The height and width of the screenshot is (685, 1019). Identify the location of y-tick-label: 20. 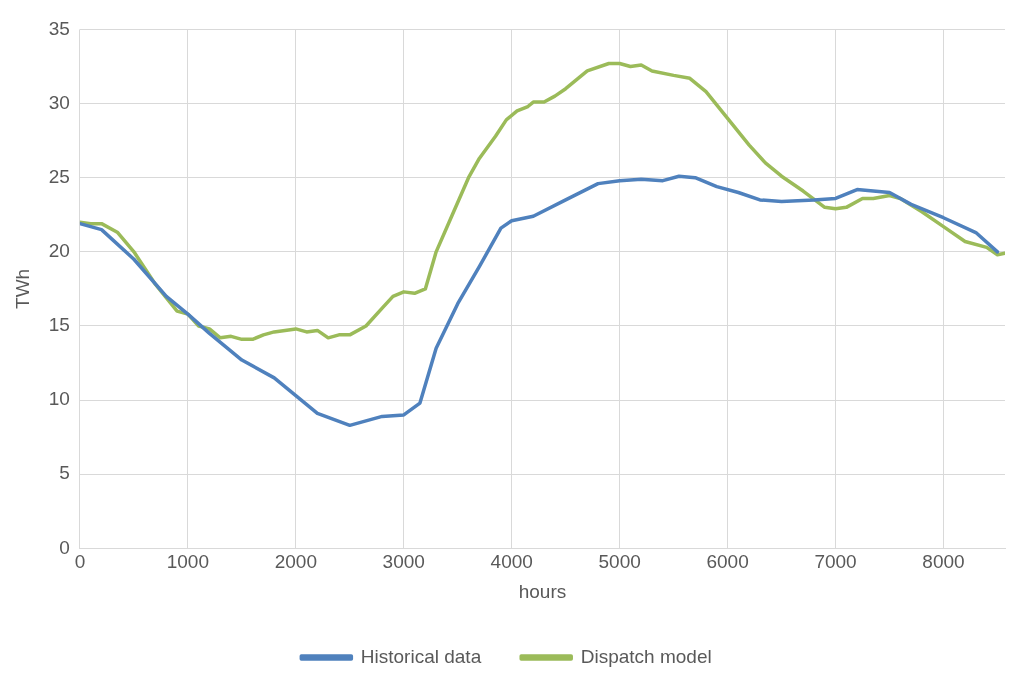
(59, 251).